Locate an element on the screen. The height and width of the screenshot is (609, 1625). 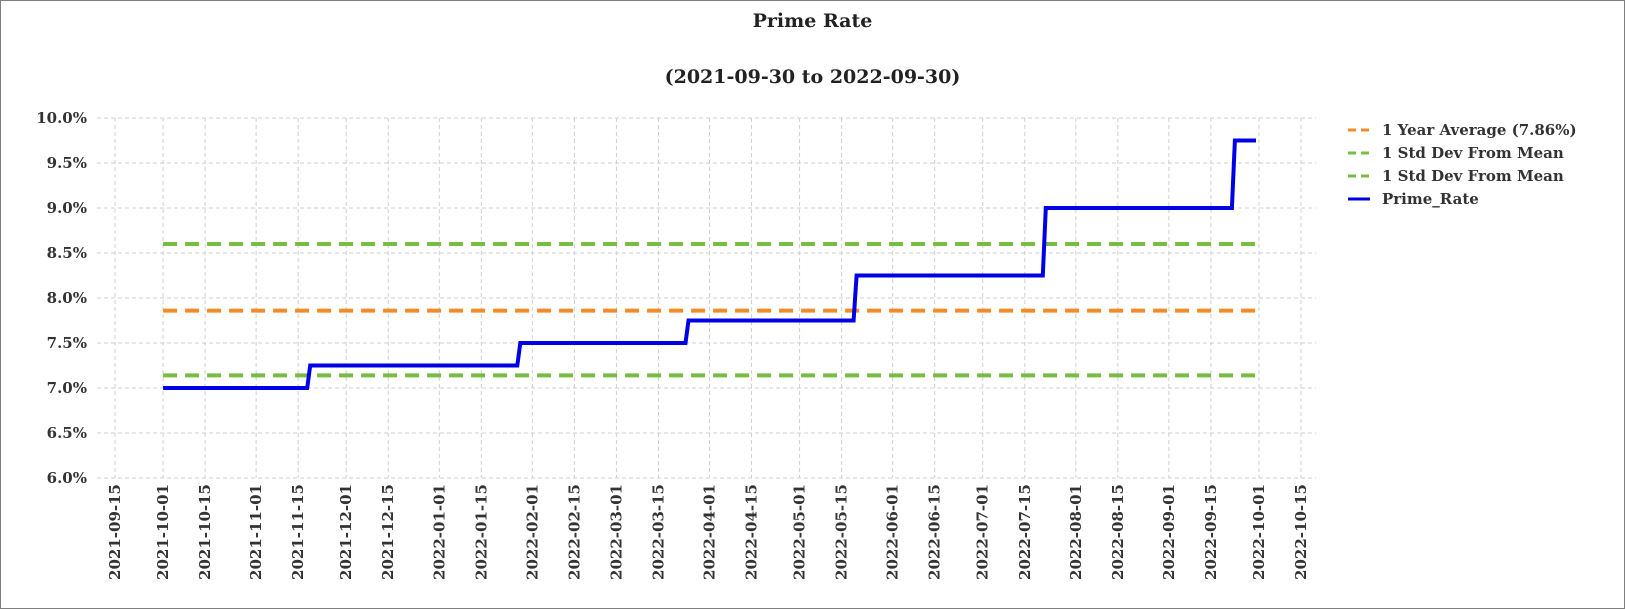
y-tick-label: 10.0% is located at coordinates (61, 118).